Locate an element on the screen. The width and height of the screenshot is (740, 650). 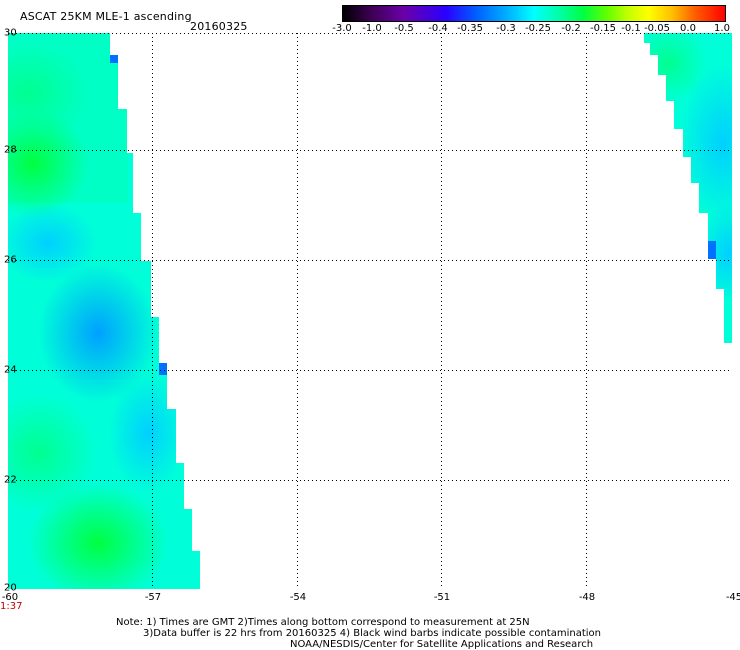
product-title: ASCAT 25KM MLE-1 ascending is located at coordinates (106, 16).